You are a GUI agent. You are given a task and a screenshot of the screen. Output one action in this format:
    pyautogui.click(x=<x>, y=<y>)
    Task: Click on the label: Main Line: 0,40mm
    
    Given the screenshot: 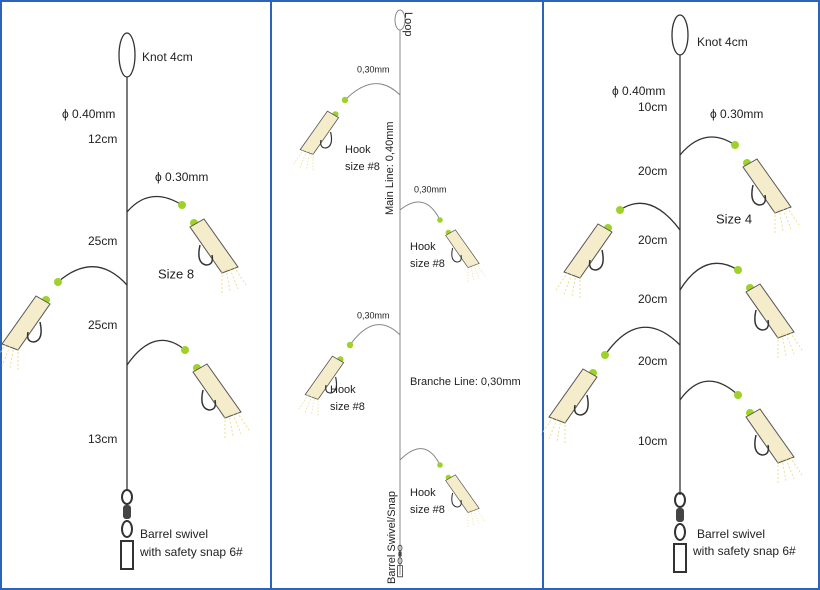 What is the action you would take?
    pyautogui.click(x=390, y=168)
    